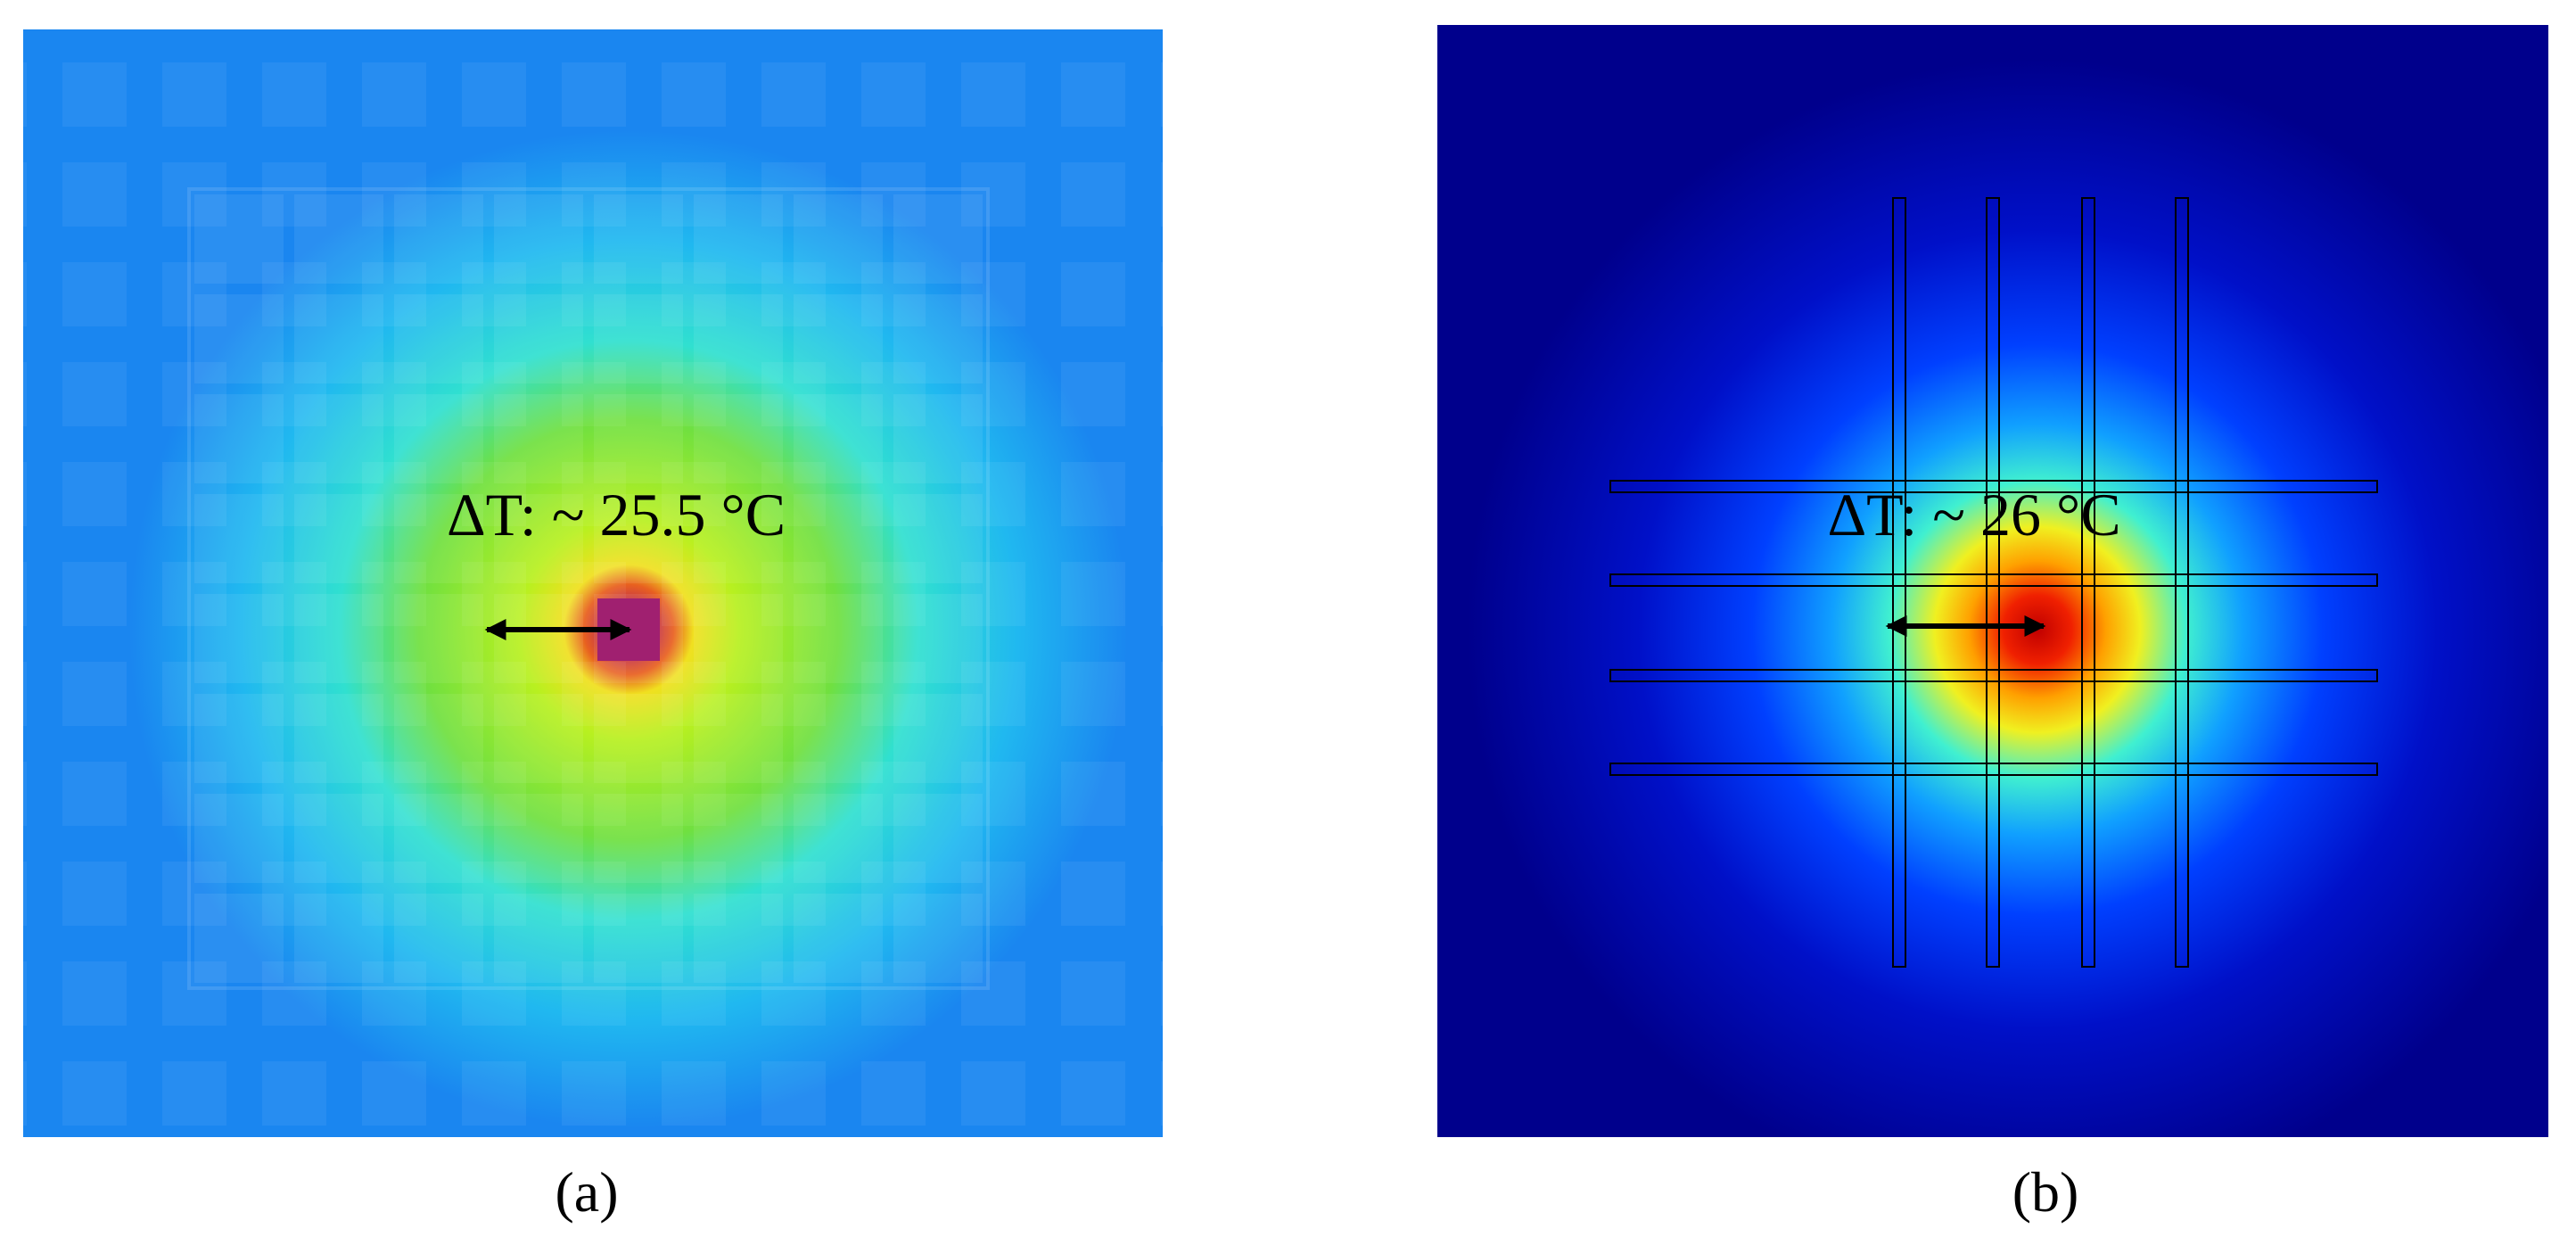 The image size is (2576, 1237). What do you see at coordinates (2045, 1192) in the screenshot?
I see `caption: (b)` at bounding box center [2045, 1192].